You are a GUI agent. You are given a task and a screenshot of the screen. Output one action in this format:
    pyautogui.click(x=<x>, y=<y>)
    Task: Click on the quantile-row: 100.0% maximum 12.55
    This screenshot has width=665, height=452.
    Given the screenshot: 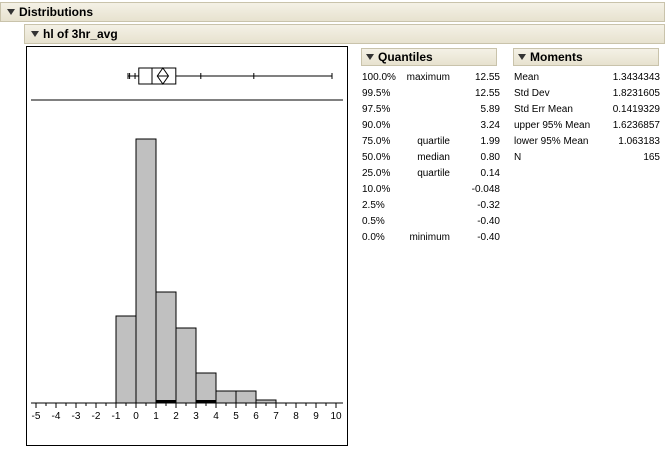 What is the action you would take?
    pyautogui.click(x=432, y=78)
    